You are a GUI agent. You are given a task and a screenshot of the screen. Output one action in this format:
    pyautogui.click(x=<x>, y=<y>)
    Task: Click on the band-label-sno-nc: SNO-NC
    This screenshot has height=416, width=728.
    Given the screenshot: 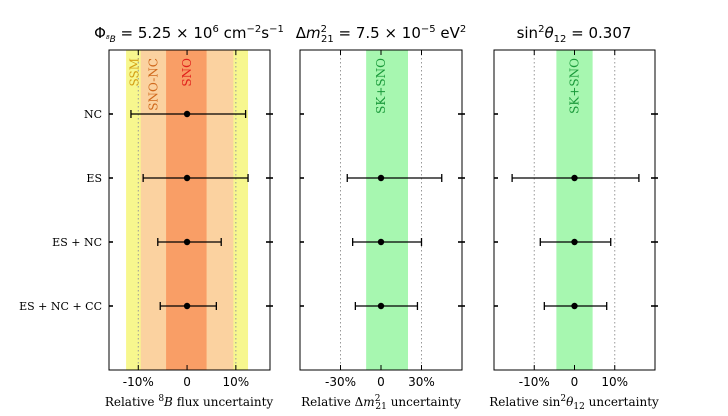 What is the action you would take?
    pyautogui.click(x=153, y=84)
    